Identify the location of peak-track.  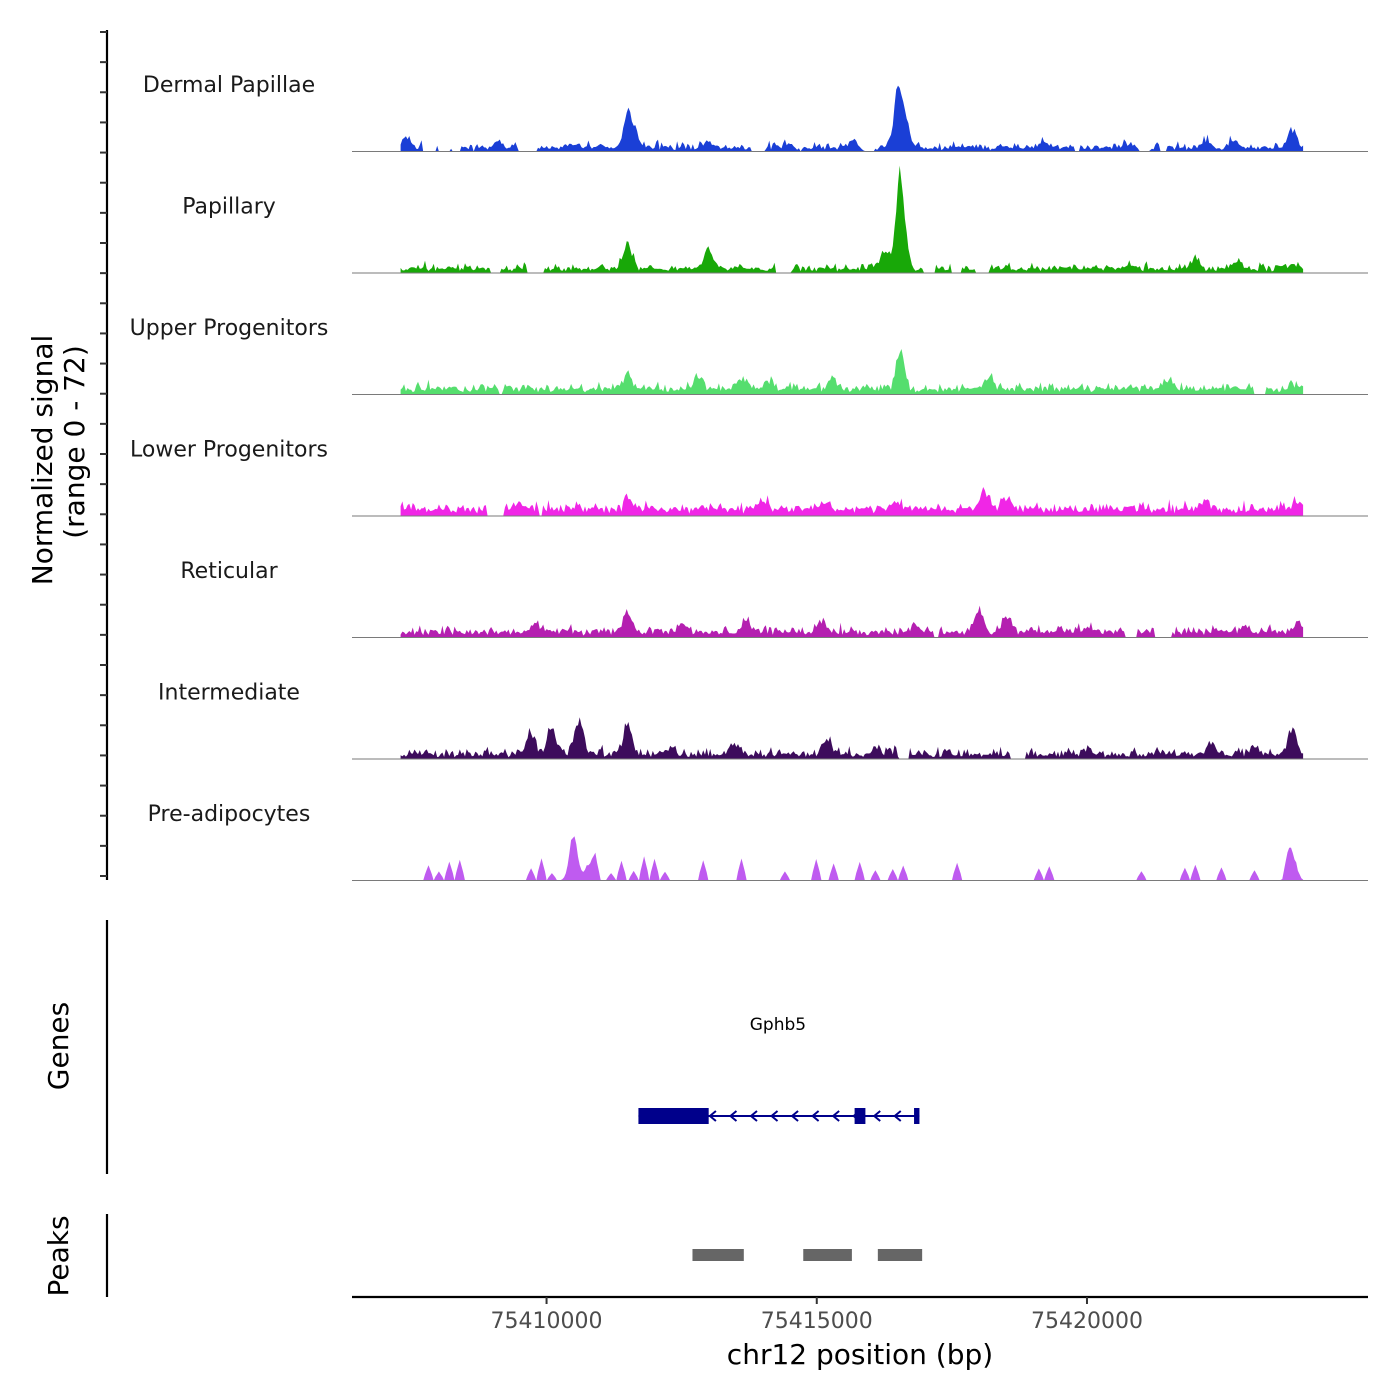
(807, 1255).